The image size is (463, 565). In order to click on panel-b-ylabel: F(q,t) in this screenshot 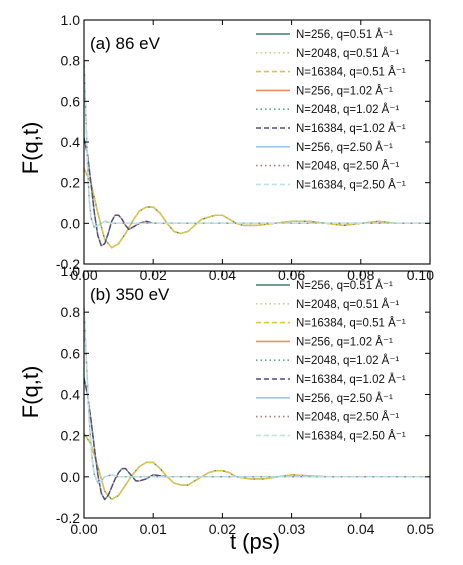, I will do `click(30, 392)`.